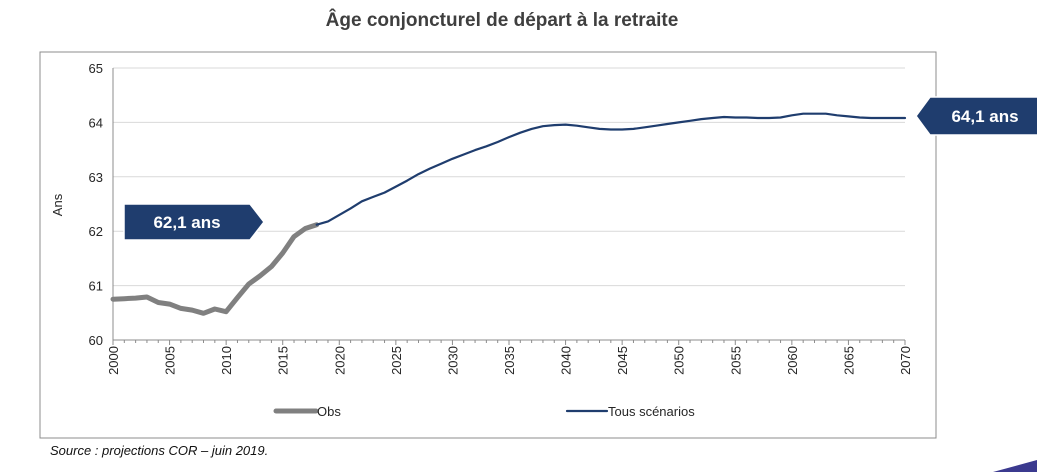 The width and height of the screenshot is (1037, 472). What do you see at coordinates (735, 360) in the screenshot?
I see `x-tick-label-2055: 2055` at bounding box center [735, 360].